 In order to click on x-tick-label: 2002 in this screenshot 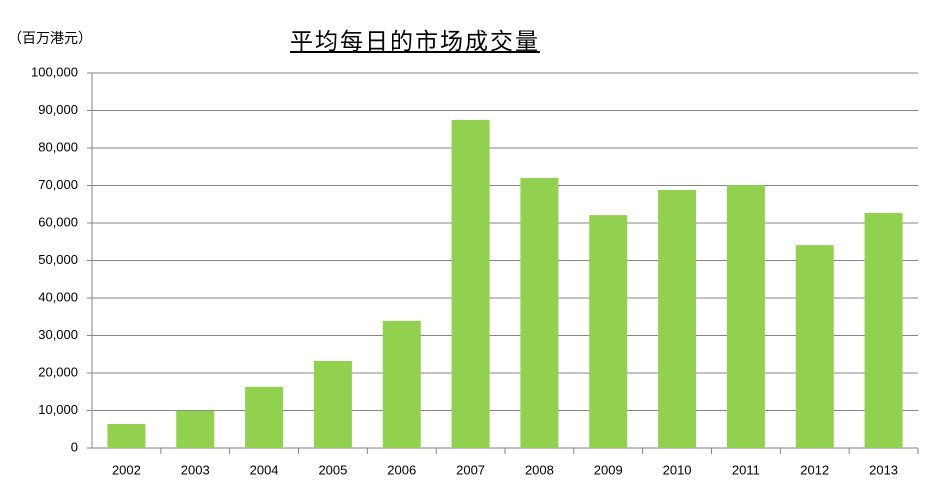, I will do `click(126, 469)`.